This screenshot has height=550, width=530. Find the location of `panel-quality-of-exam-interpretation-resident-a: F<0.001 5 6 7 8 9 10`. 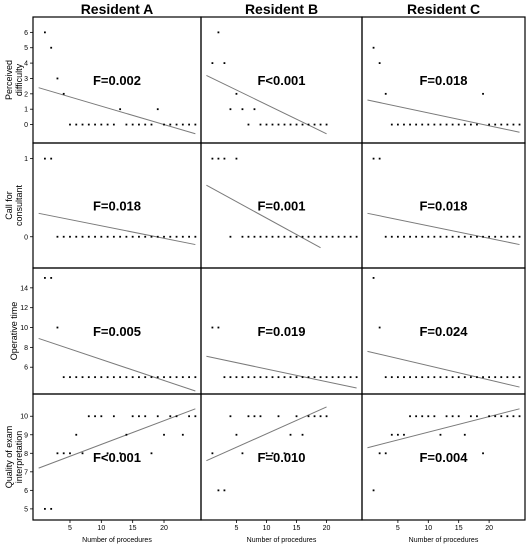

panel-quality-of-exam-interpretation-resident-a: F<0.001 5 6 7 8 9 10 is located at coordinates (111, 457).